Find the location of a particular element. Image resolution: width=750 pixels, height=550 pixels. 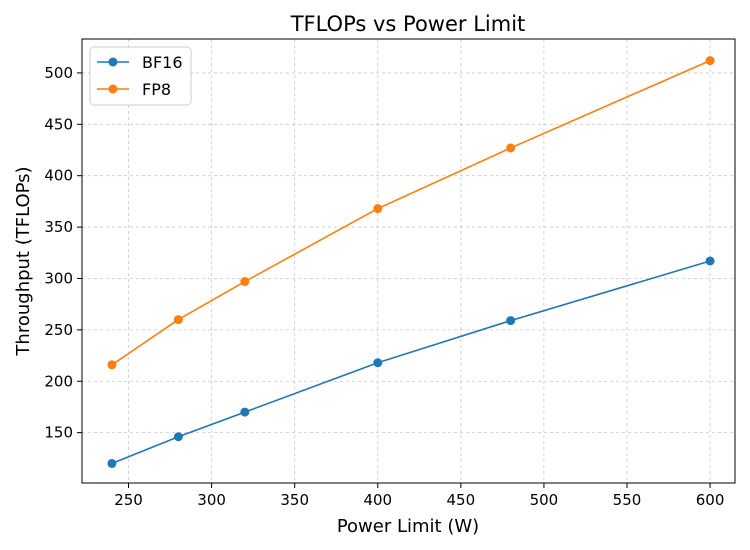

legend: BF16 FP8 is located at coordinates (140, 76).